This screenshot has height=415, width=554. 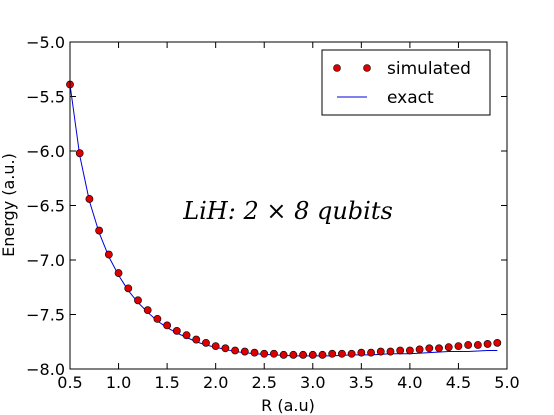 I want to click on legend-label-simulated: simulated, so click(x=429, y=69).